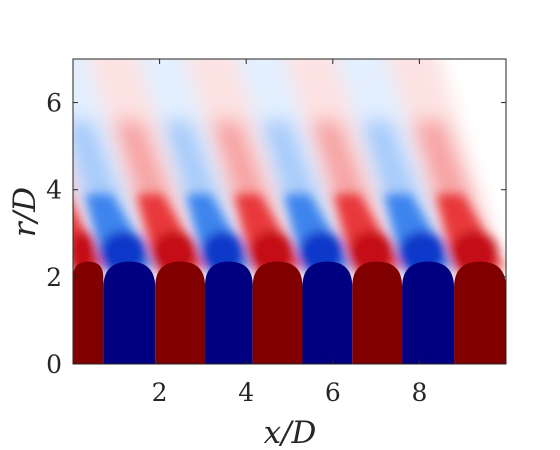 Image resolution: width=560 pixels, height=450 pixels. I want to click on x-axis-label: x/D, so click(290, 432).